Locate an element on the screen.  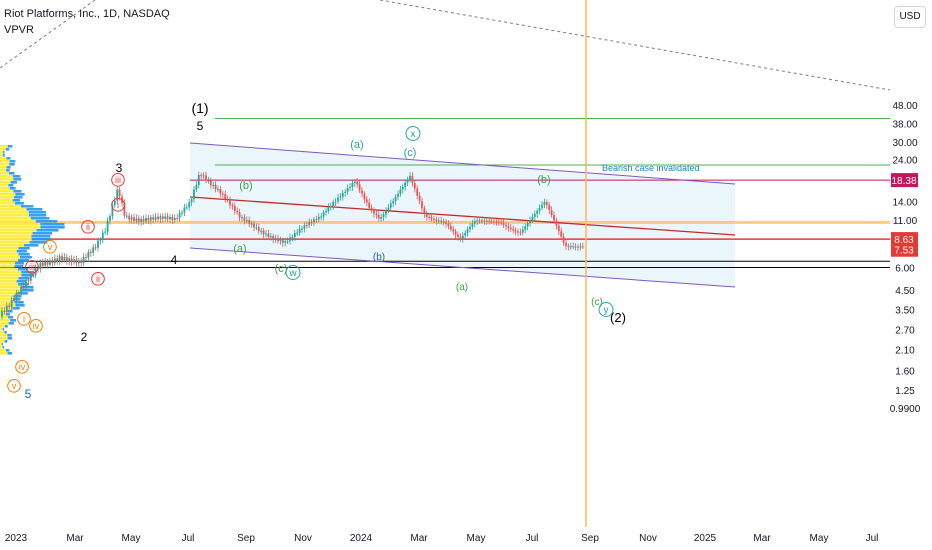
y-tick-5: 14.00 is located at coordinates (904, 202).